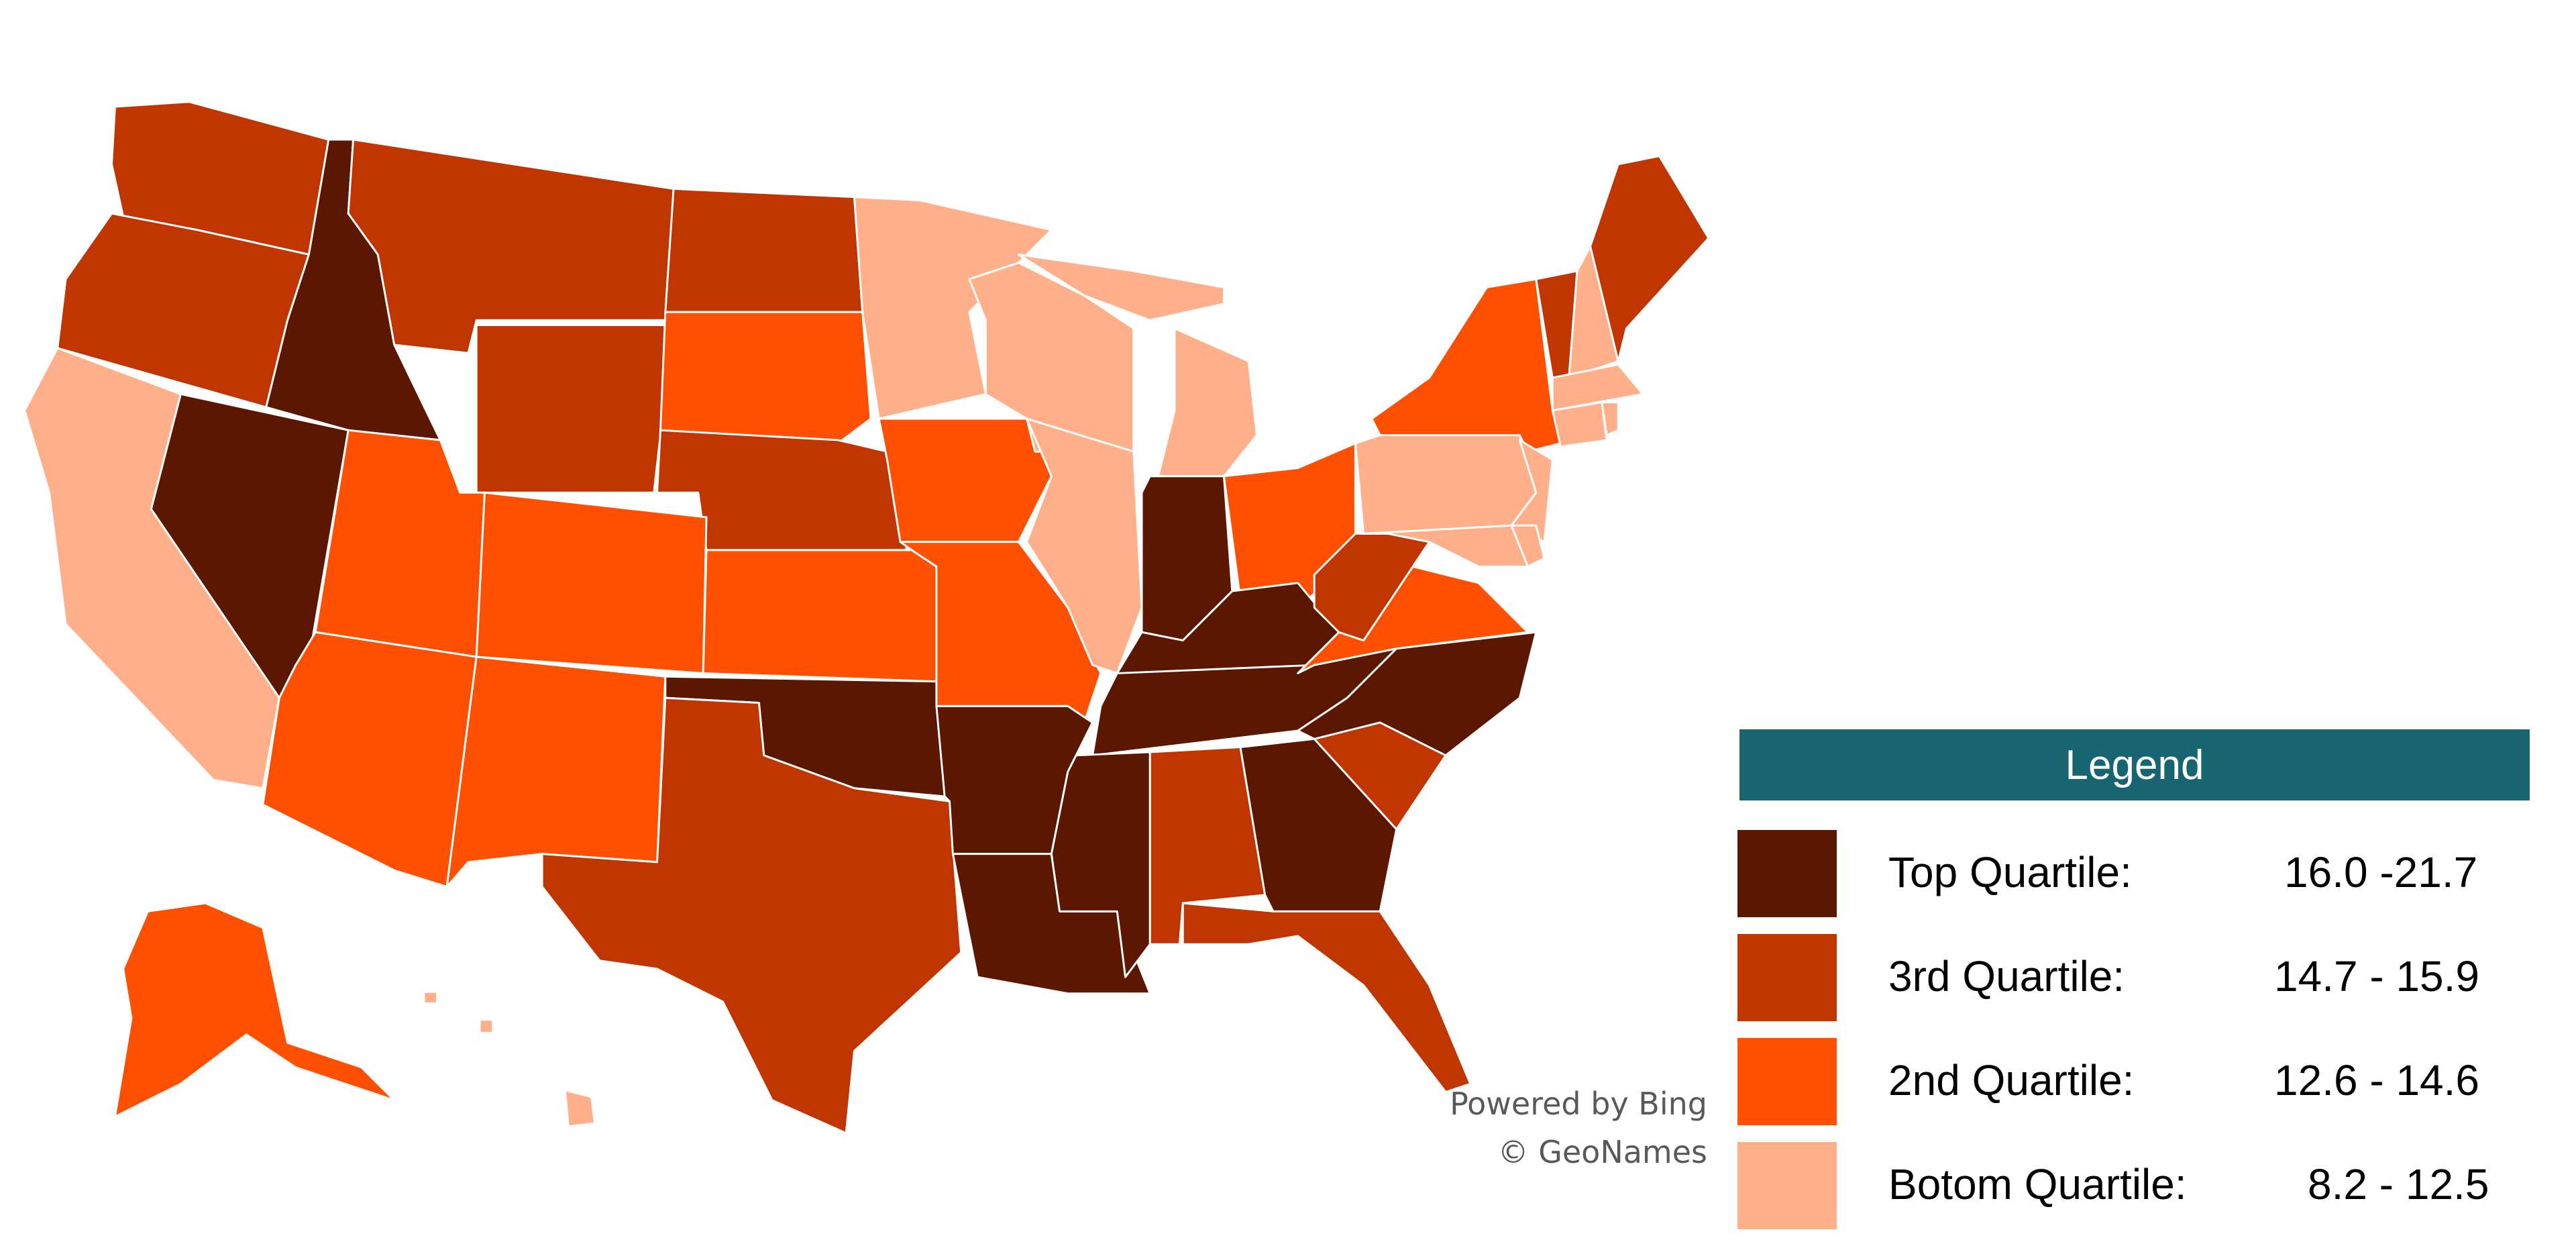 This screenshot has width=2576, height=1248. I want to click on state-mt, so click(511, 246).